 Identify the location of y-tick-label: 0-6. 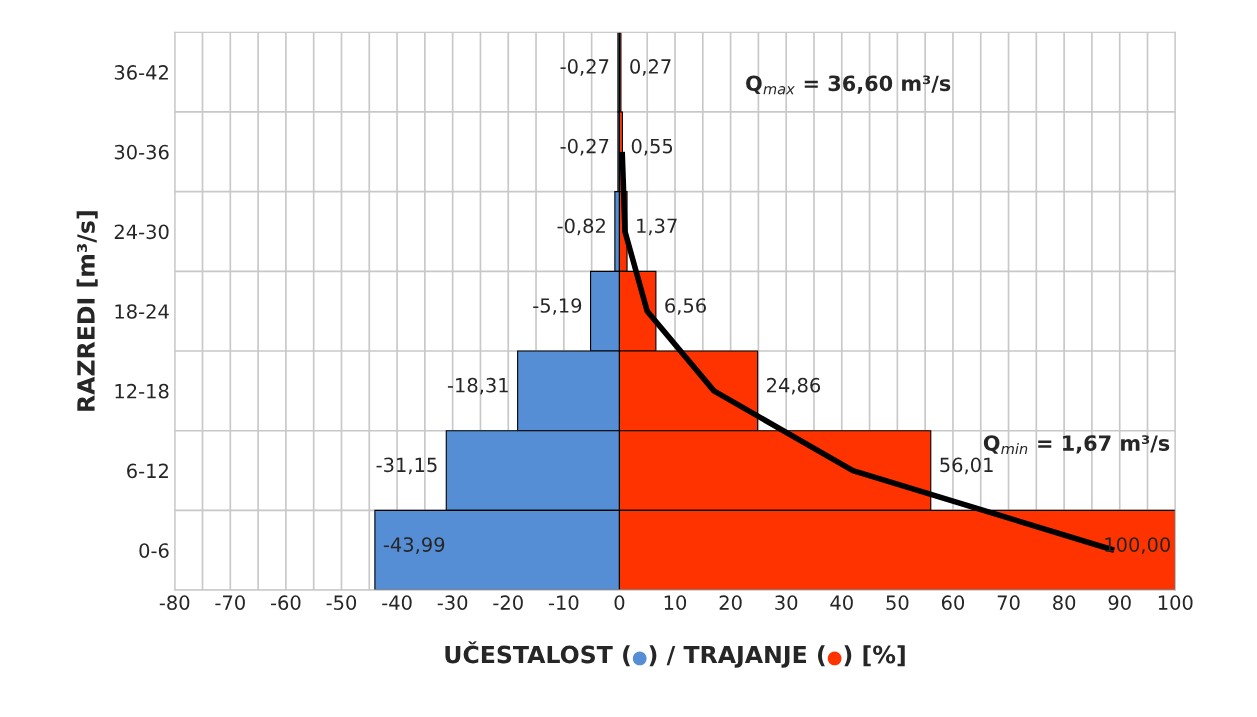
(154, 550).